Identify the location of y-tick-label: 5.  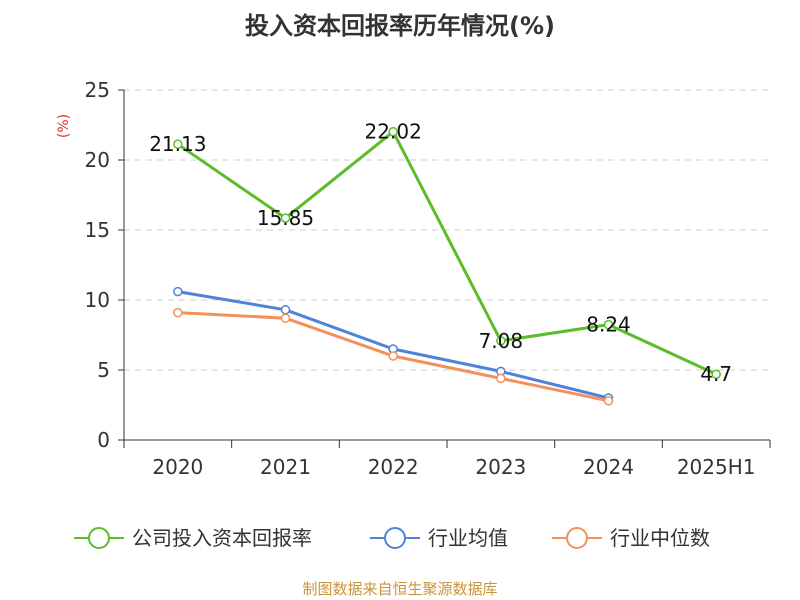
(103, 370).